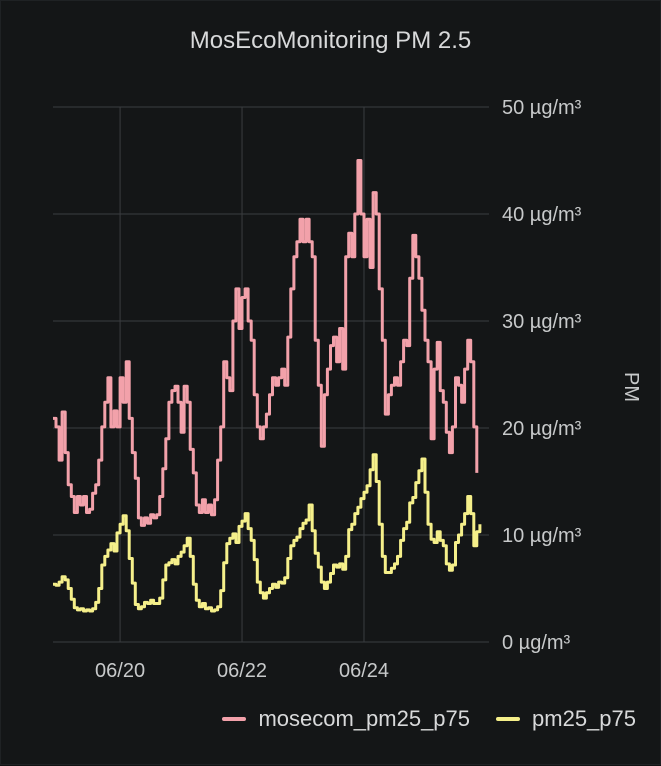 The width and height of the screenshot is (661, 766). I want to click on legend-item-mosecom_pm25_p75: mosecom_pm25_p75, so click(346, 719).